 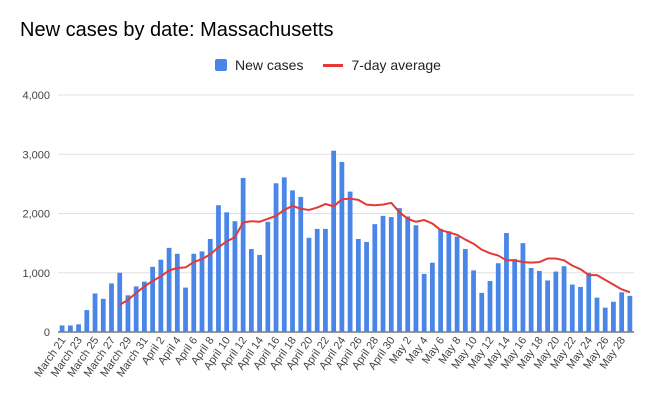 What do you see at coordinates (269, 65) in the screenshot?
I see `legend-label-new-cases: New cases` at bounding box center [269, 65].